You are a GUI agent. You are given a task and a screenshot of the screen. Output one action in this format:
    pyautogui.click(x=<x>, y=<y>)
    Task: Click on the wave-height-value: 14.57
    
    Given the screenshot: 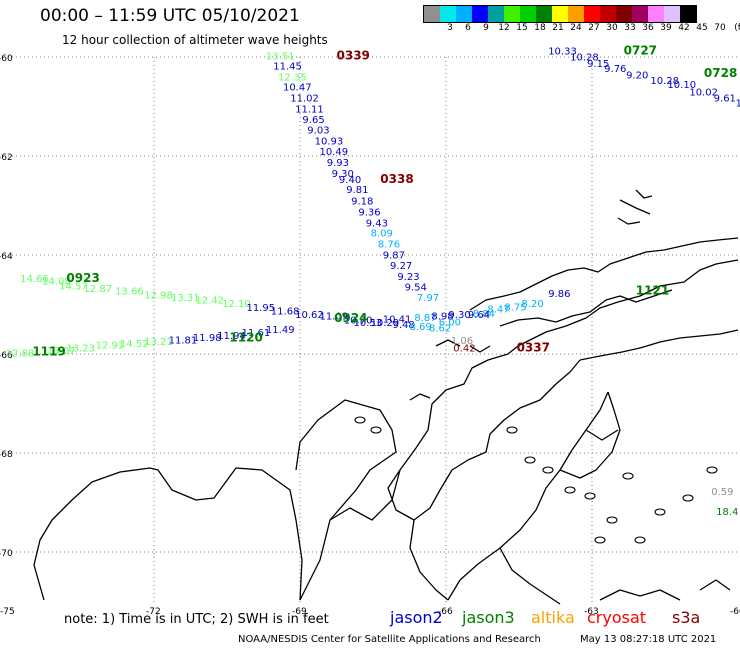 What is the action you would take?
    pyautogui.click(x=73, y=287)
    